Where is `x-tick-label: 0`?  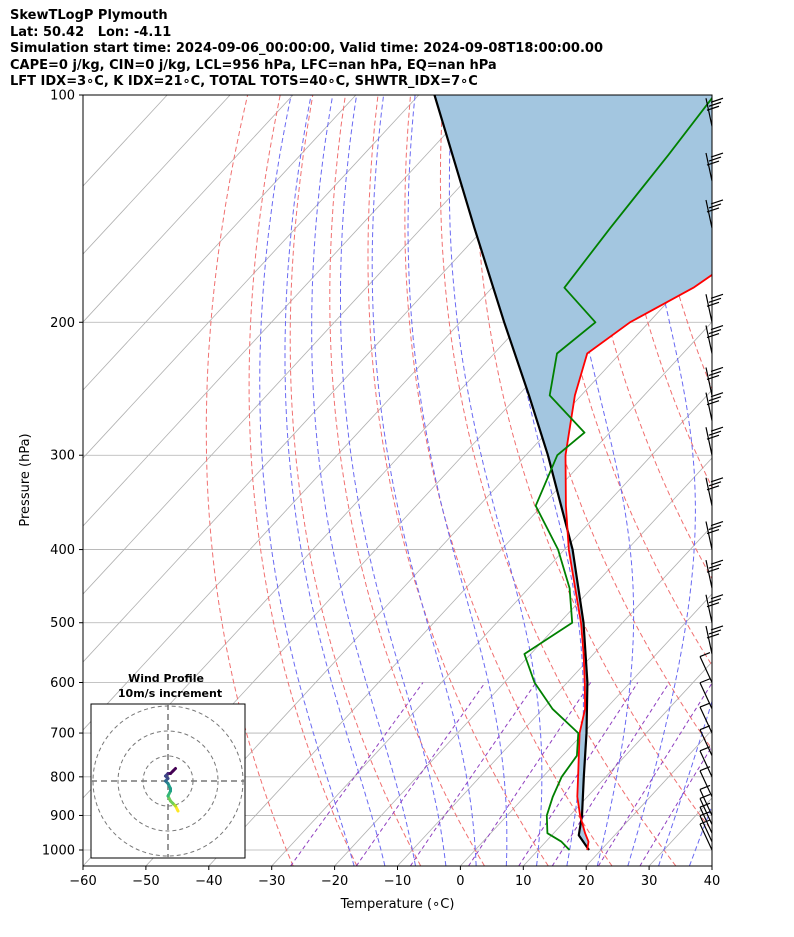 x-tick-label: 0 is located at coordinates (460, 881).